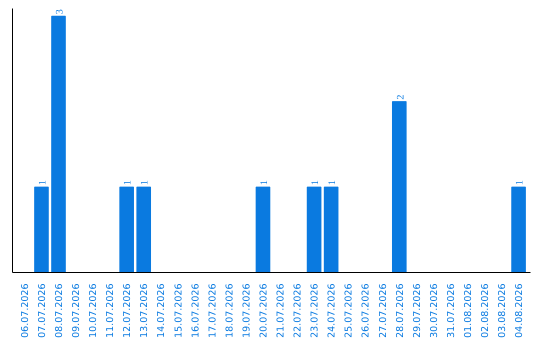 Image resolution: width=540 pixels, height=340 pixels. What do you see at coordinates (400, 97) in the screenshot?
I see `data-label: 2` at bounding box center [400, 97].